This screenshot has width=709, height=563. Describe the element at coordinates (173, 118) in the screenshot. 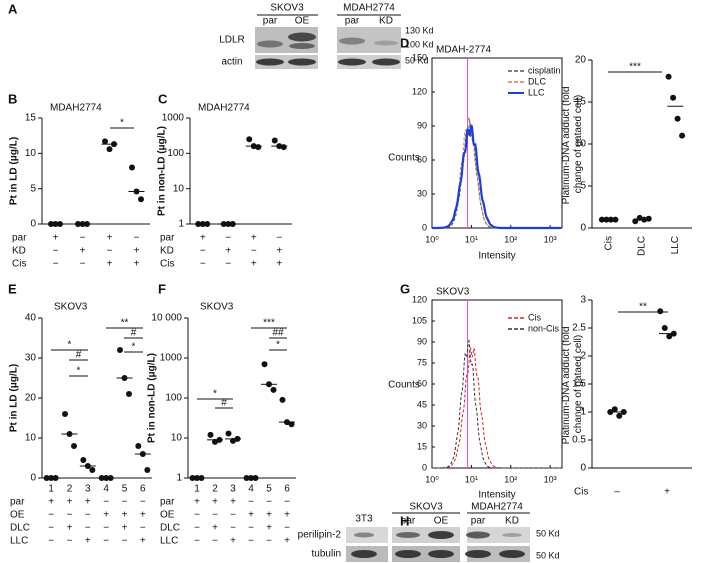

I see `y-tick-label: 1000` at that location.